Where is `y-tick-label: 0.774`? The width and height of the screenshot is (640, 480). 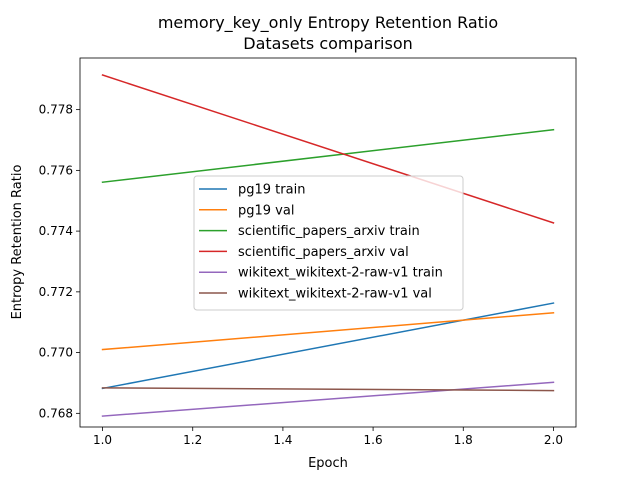
y-tick-label: 0.774 is located at coordinates (56, 231).